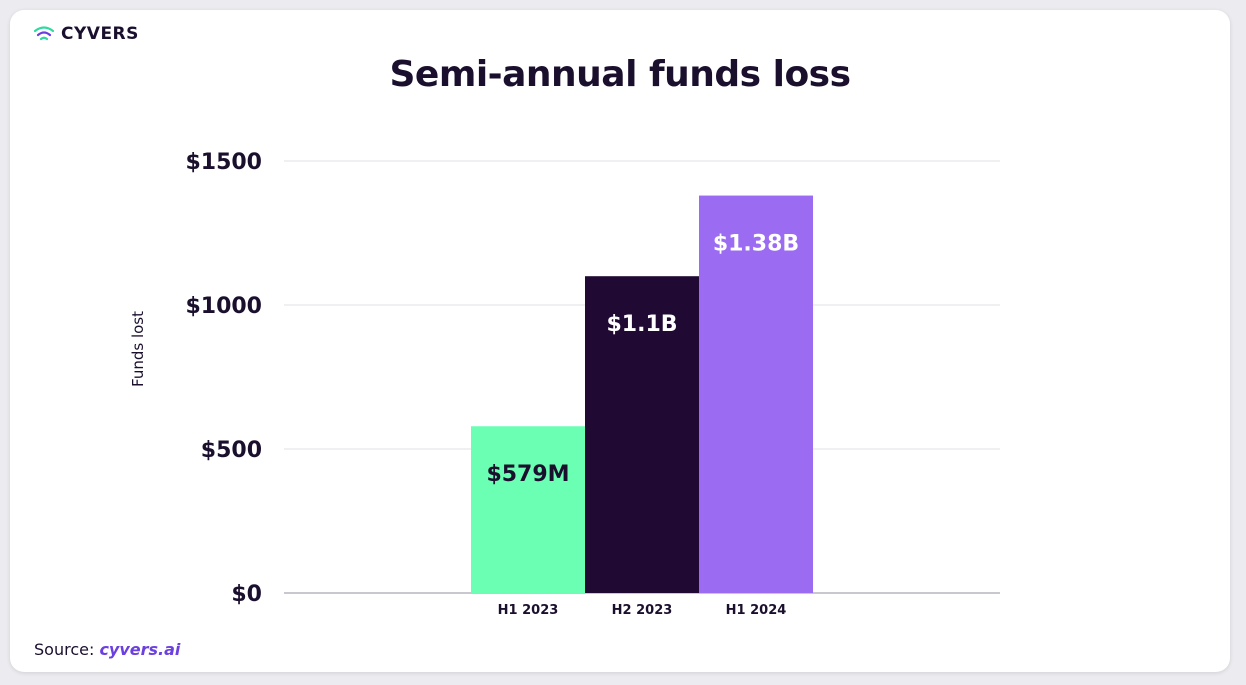 The width and height of the screenshot is (1246, 685). Describe the element at coordinates (223, 306) in the screenshot. I see `y-tick-label: $1000` at that location.